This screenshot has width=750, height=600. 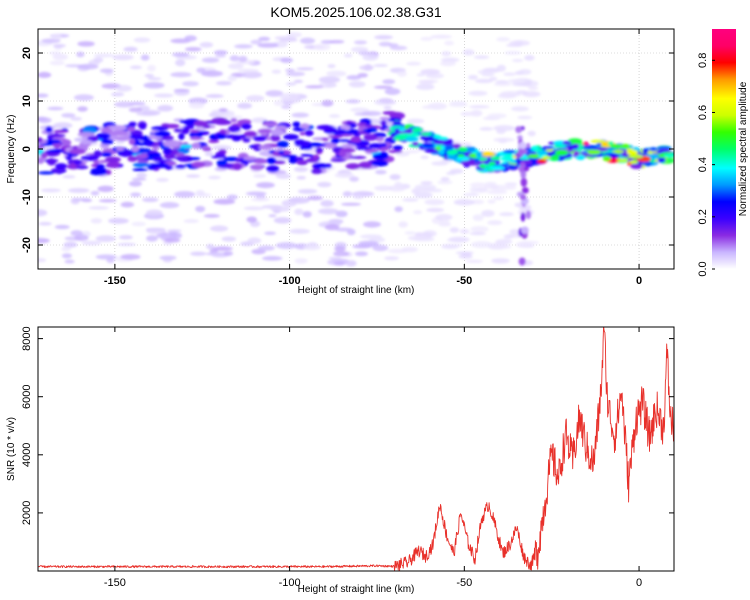 I want to click on x-tick-label: -100, so click(x=290, y=281).